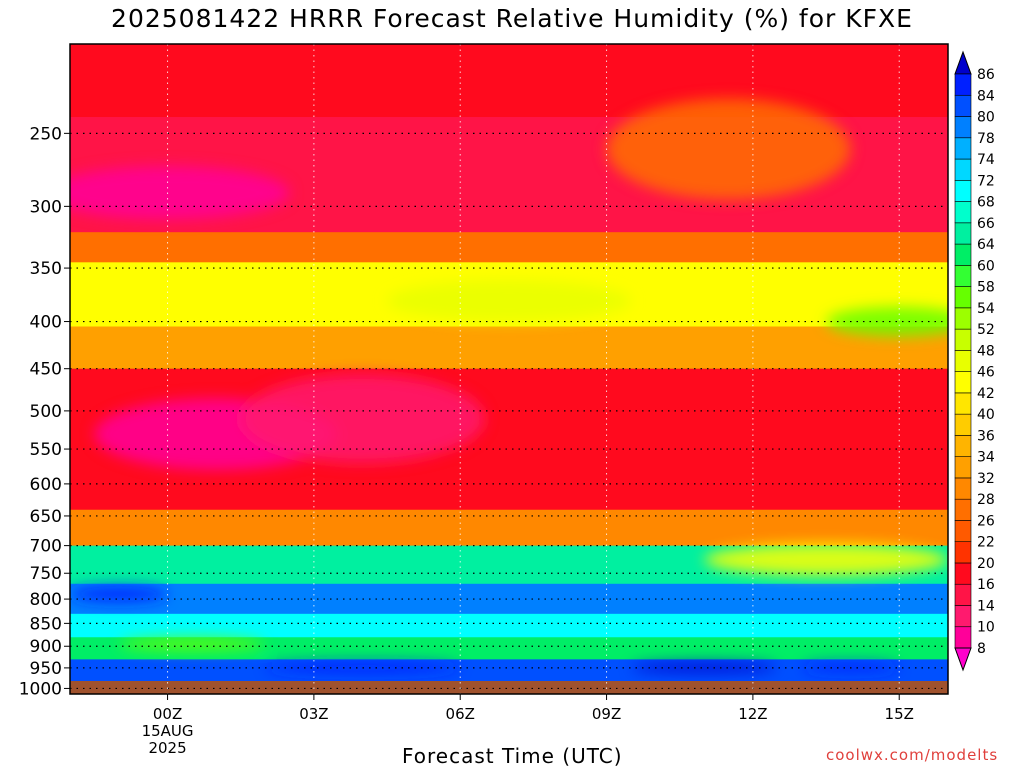  Describe the element at coordinates (963, 659) in the screenshot. I see `colorbar-extend-bottom` at that location.